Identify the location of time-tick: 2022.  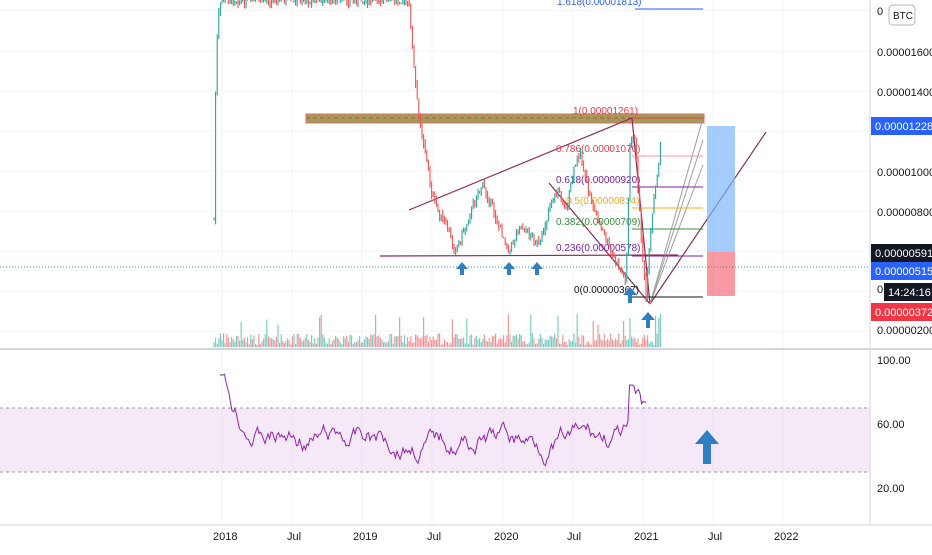
(786, 537).